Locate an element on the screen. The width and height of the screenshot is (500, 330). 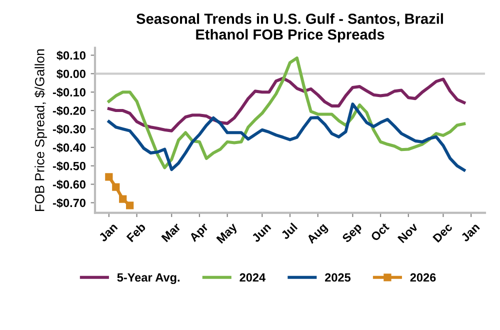
y-axis-title: FOB Price Spread, $/Gallon is located at coordinates (40, 130).